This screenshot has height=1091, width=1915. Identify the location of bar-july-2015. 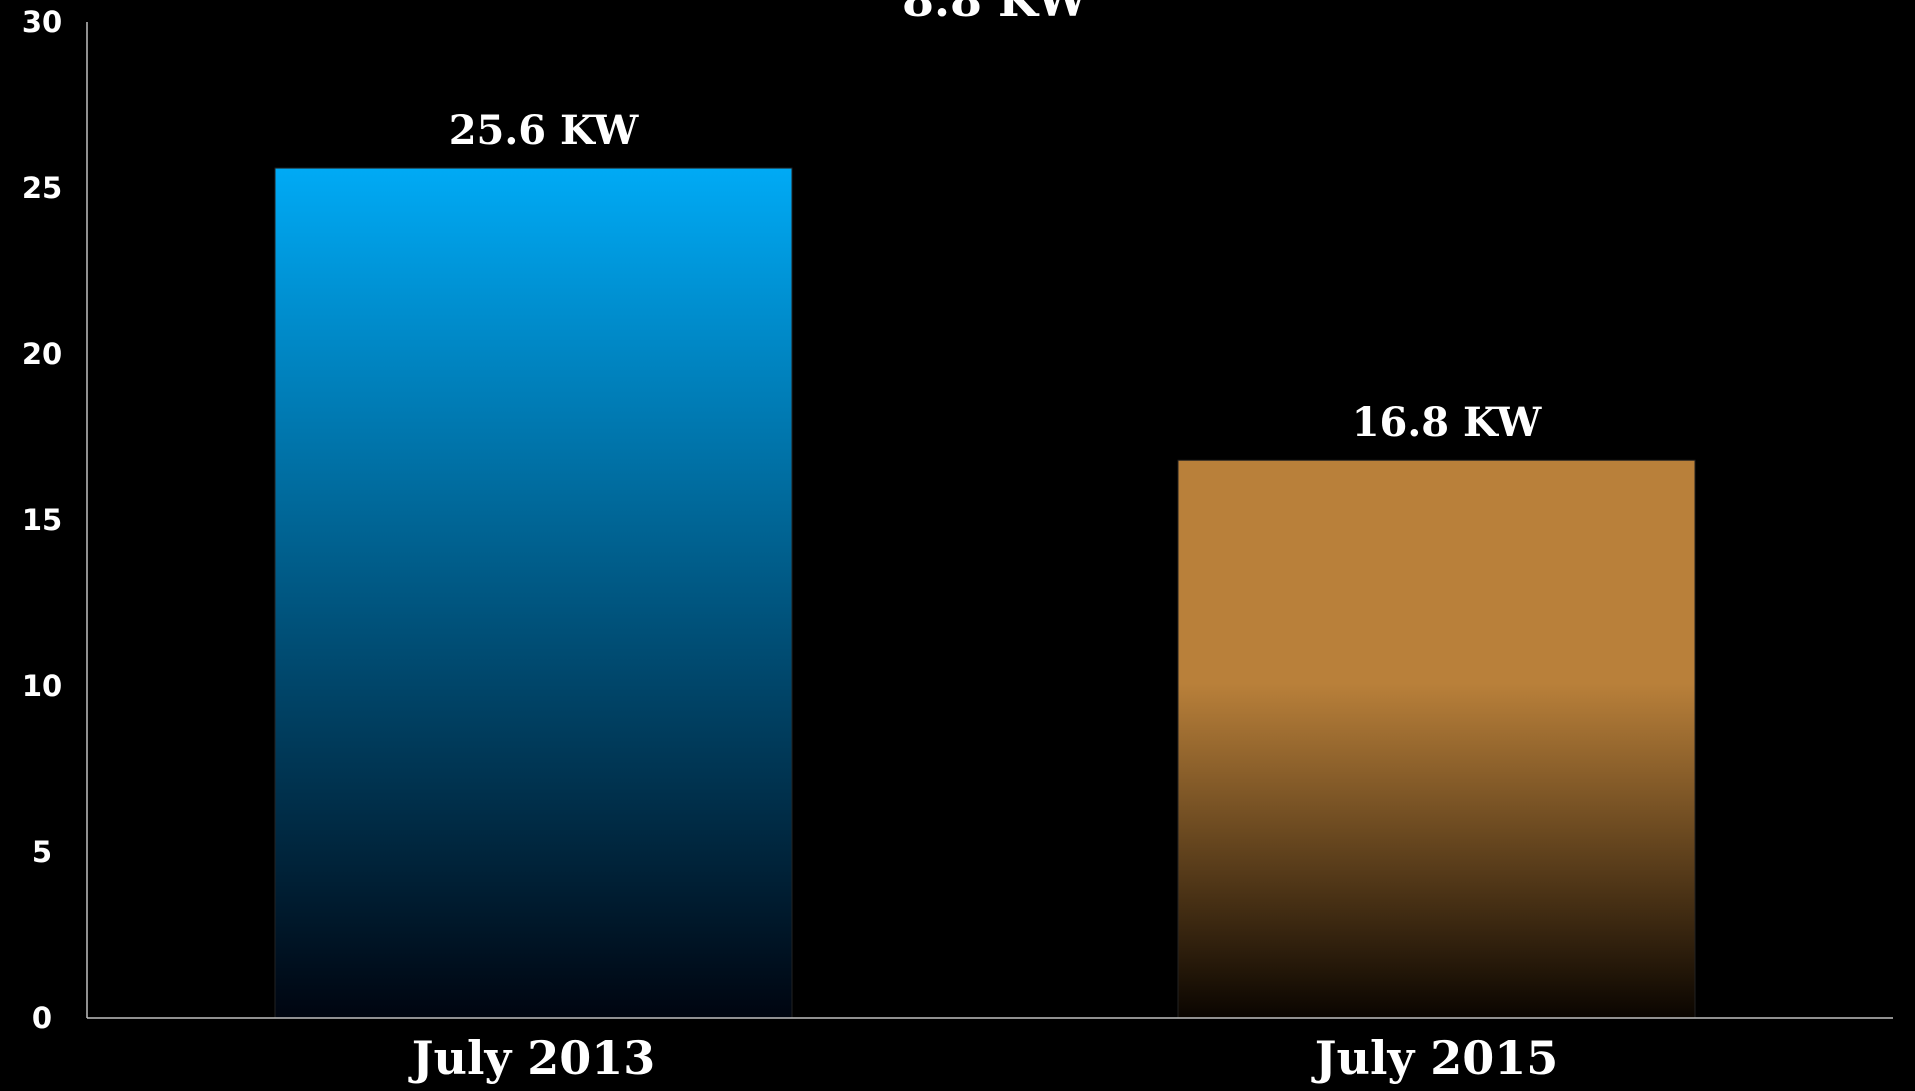
(1436, 739).